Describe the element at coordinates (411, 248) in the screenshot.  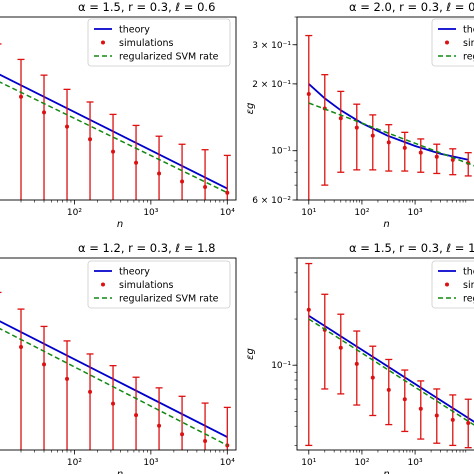
I see `panel-title: α = 1.5, r = 0.3, ℓ = 1.8` at that location.